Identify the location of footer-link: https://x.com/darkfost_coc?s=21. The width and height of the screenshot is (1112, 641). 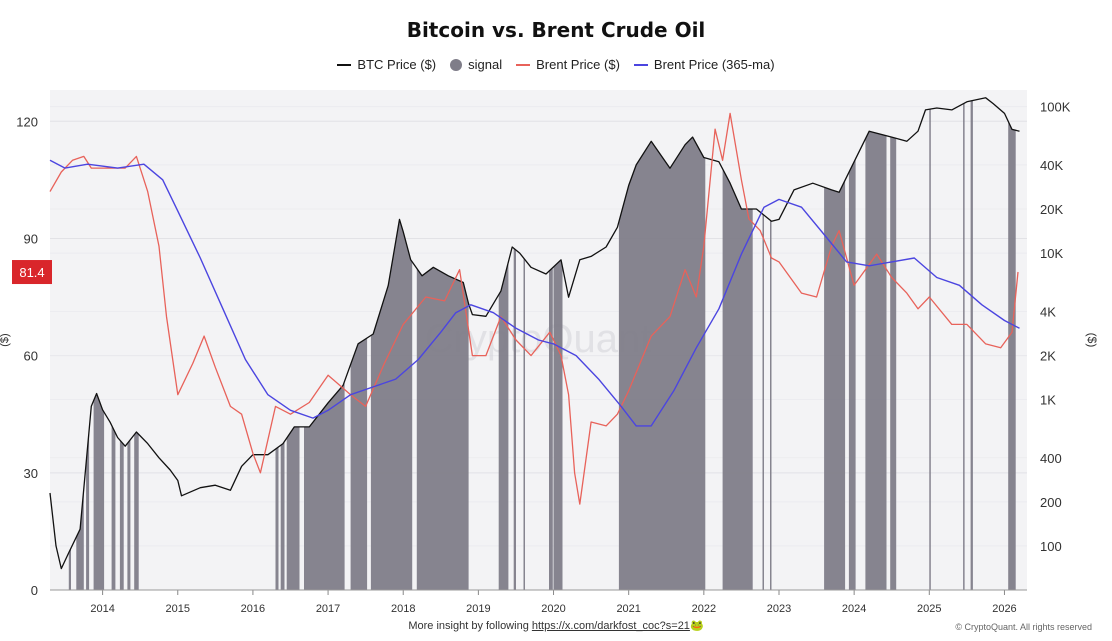
(610, 626).